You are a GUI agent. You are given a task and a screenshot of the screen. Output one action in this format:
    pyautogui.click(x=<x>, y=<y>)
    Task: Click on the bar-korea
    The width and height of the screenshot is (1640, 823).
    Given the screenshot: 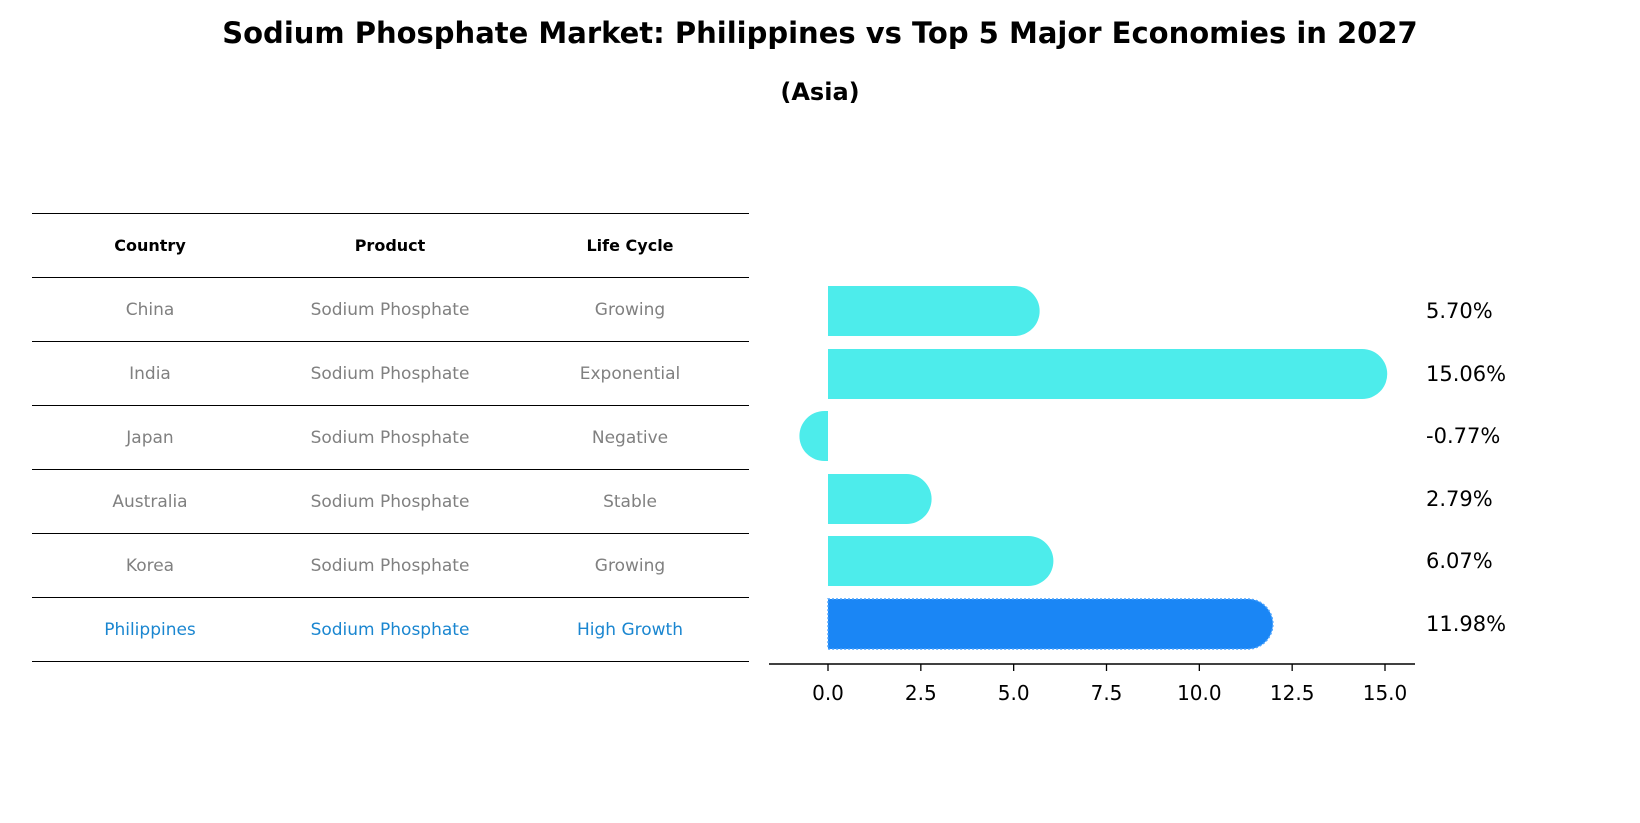 What is the action you would take?
    pyautogui.click(x=941, y=561)
    